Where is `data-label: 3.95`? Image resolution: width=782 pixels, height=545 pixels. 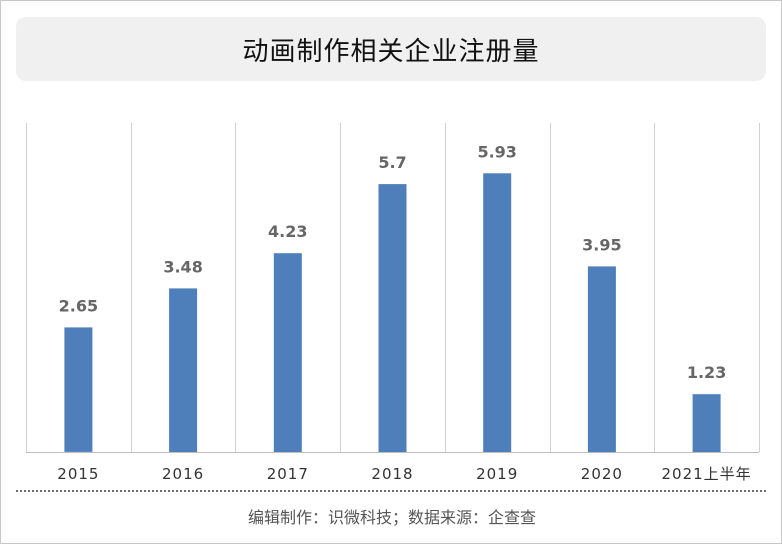 data-label: 3.95 is located at coordinates (601, 244).